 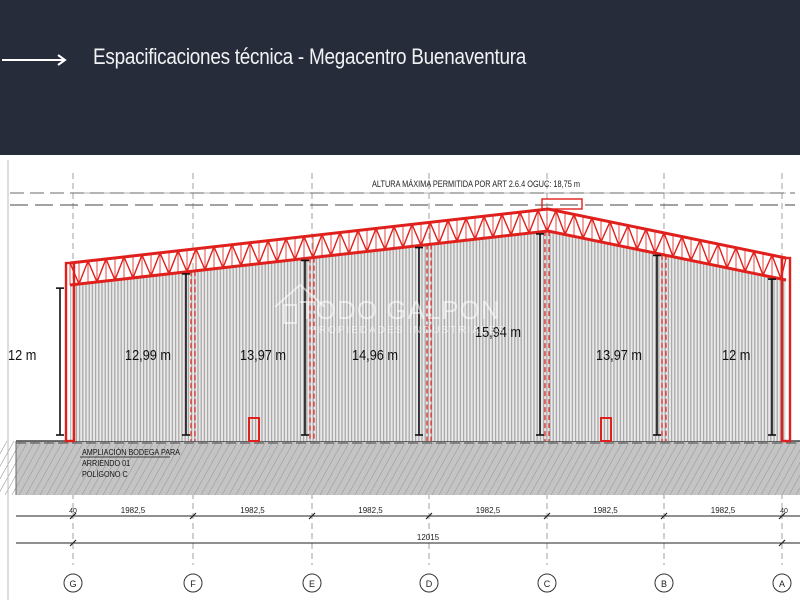 What do you see at coordinates (105, 474) in the screenshot?
I see `ground-label: POLÍGONO C` at bounding box center [105, 474].